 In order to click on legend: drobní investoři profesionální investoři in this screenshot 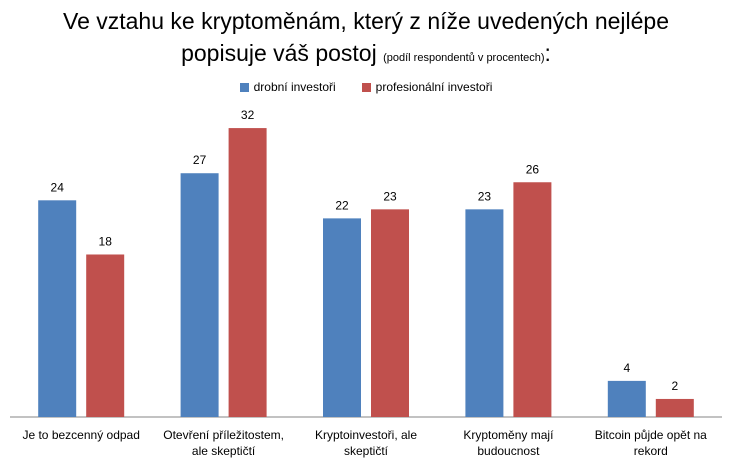, I will do `click(366, 87)`.